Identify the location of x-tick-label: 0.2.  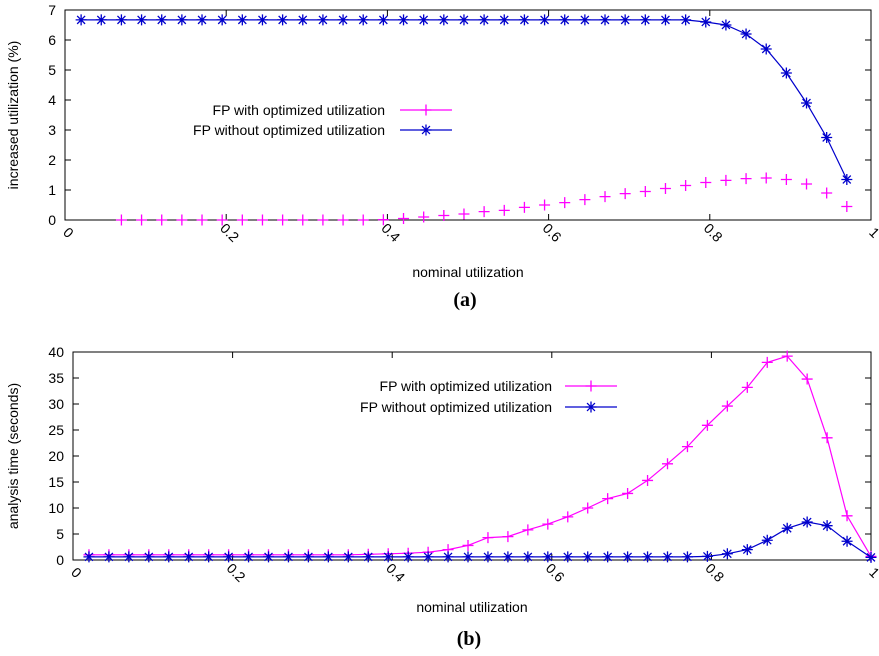
(229, 232).